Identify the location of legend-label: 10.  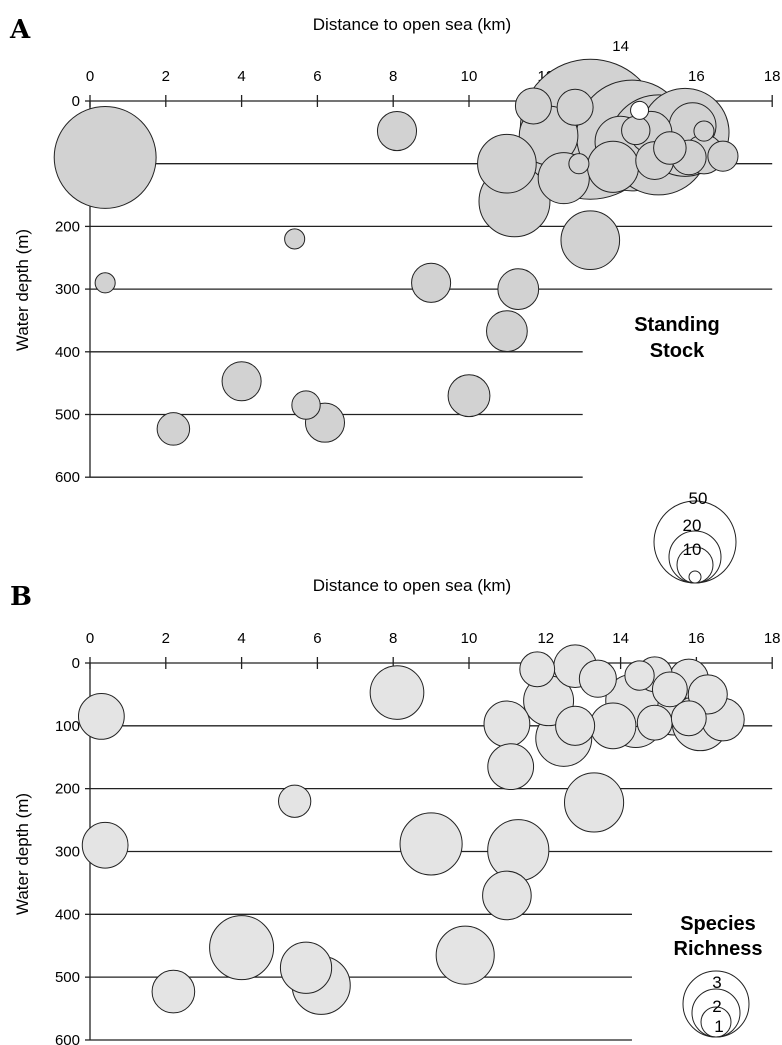
(692, 549).